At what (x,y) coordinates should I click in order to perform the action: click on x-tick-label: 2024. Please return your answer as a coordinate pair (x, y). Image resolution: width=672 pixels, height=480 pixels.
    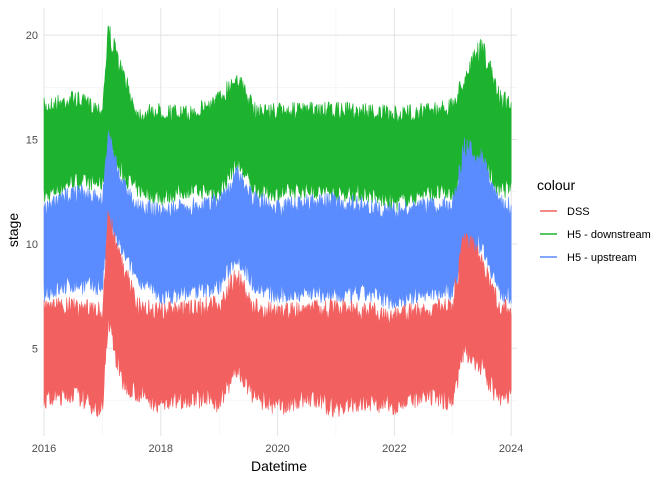
    Looking at the image, I should click on (511, 449).